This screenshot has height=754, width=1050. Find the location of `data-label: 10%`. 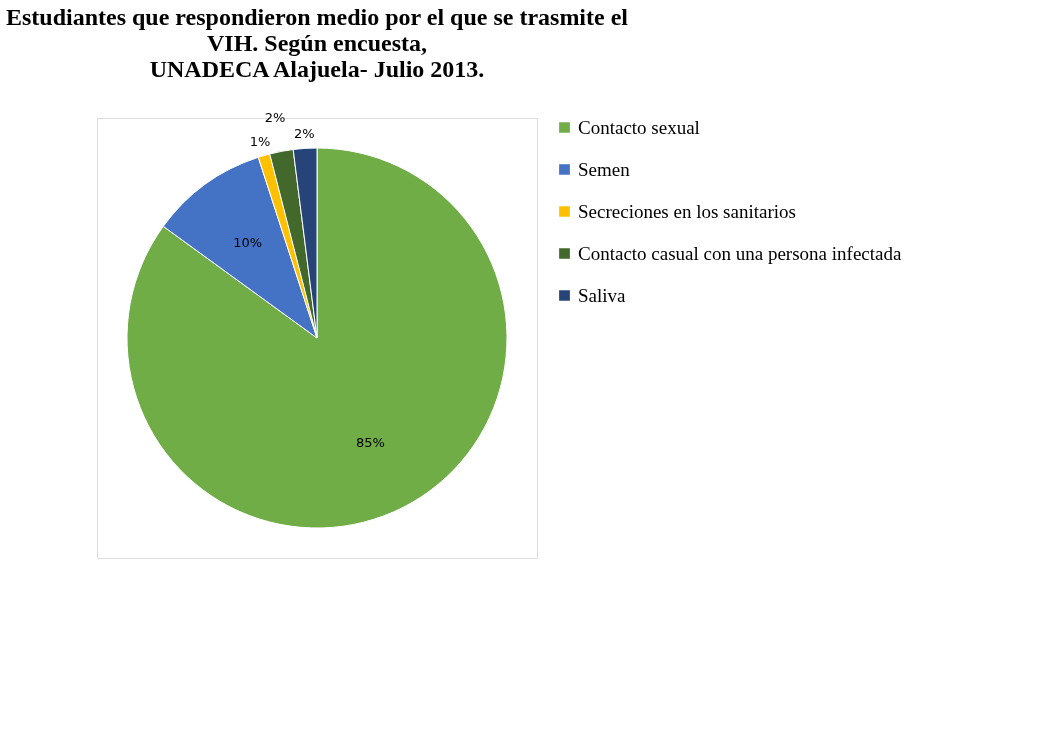

data-label: 10% is located at coordinates (248, 242).